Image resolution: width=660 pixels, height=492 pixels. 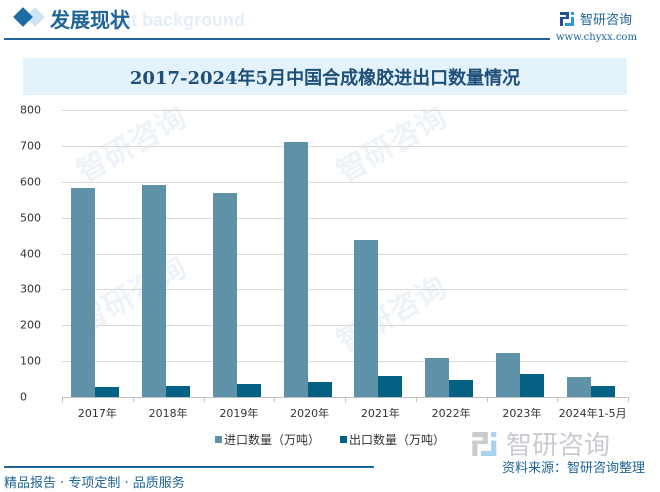 I want to click on x-tick-label: 2019年, so click(x=239, y=413).